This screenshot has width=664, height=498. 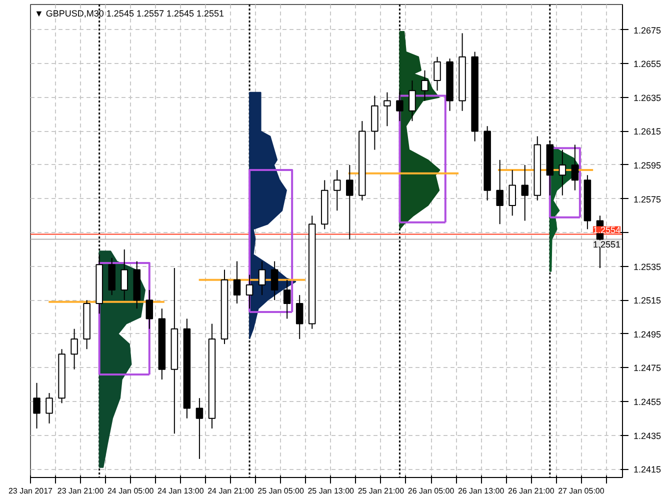 What do you see at coordinates (181, 491) in the screenshot?
I see `x-tick-label: 24 Jan 13:00` at bounding box center [181, 491].